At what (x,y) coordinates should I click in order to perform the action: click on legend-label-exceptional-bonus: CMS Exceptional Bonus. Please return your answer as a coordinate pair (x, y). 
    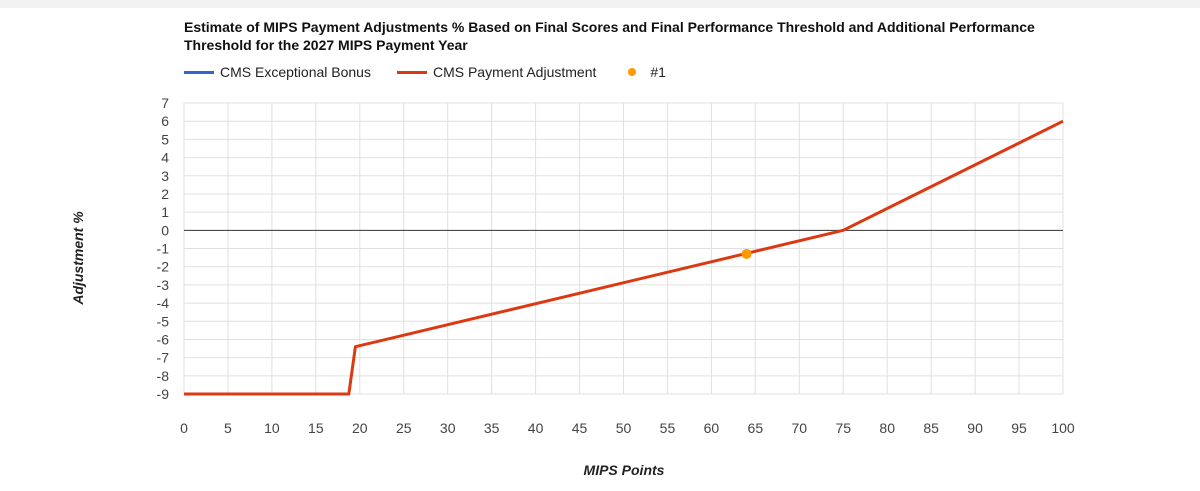
    Looking at the image, I should click on (295, 72).